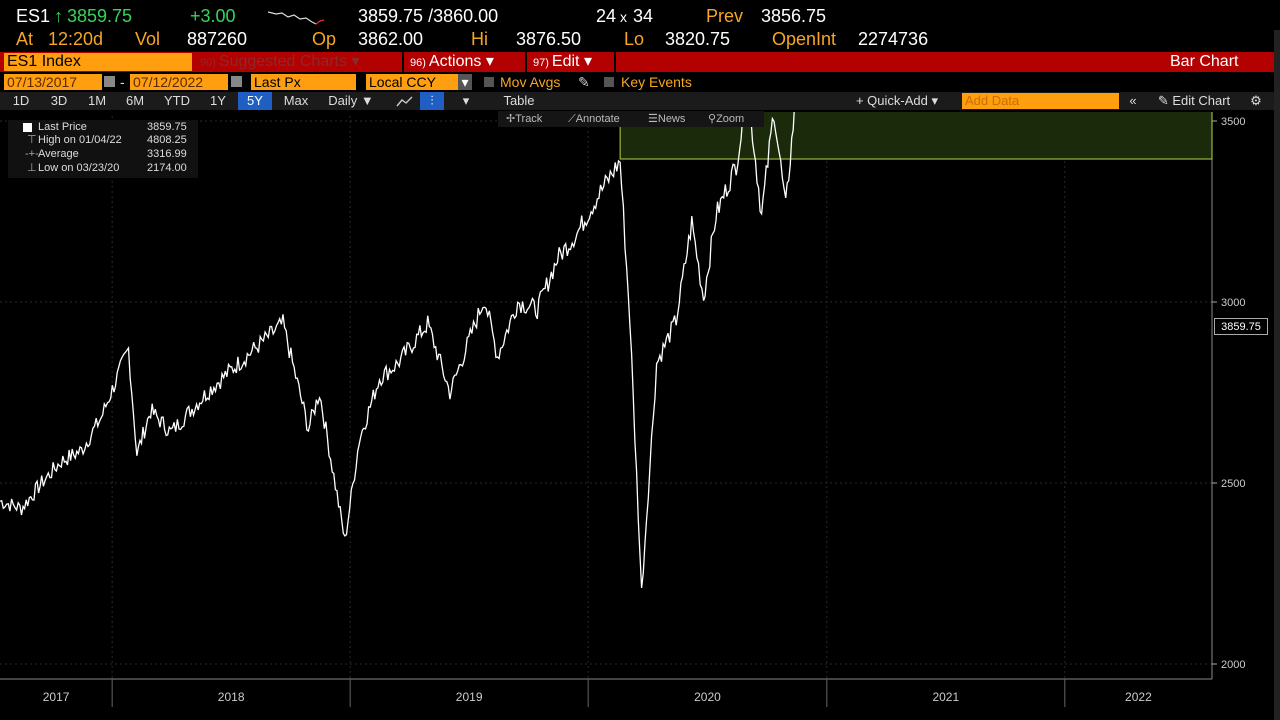  Describe the element at coordinates (405, 101) in the screenshot. I see `line-chart-icon` at that location.